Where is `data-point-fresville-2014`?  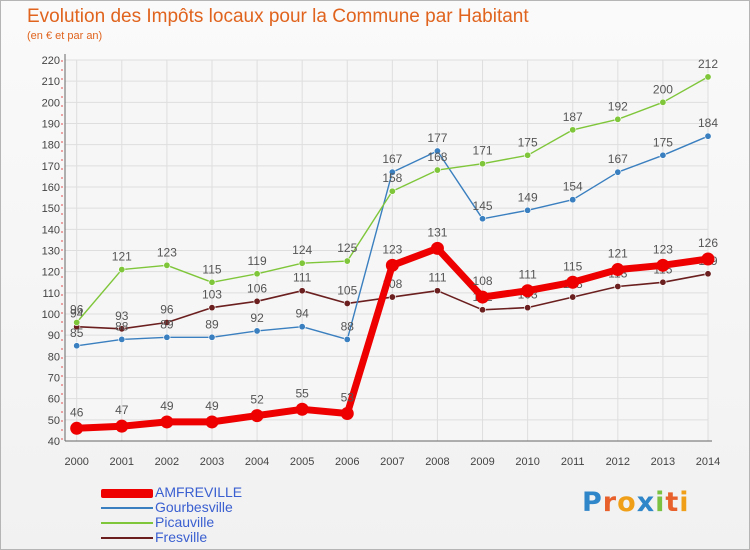 data-point-fresville-2014 is located at coordinates (708, 274).